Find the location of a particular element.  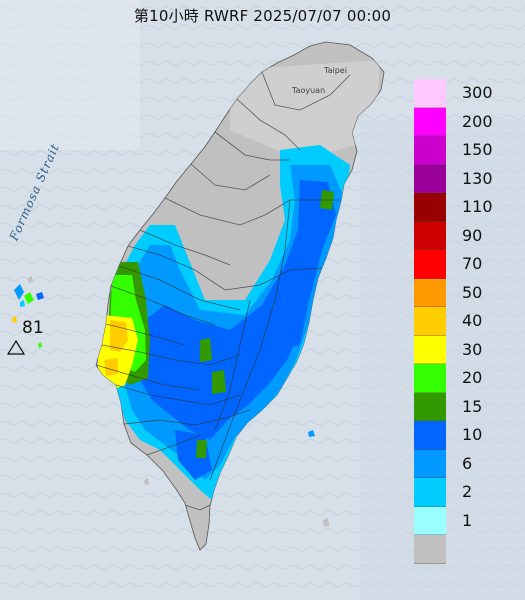

legend-label: 1 is located at coordinates (467, 520).